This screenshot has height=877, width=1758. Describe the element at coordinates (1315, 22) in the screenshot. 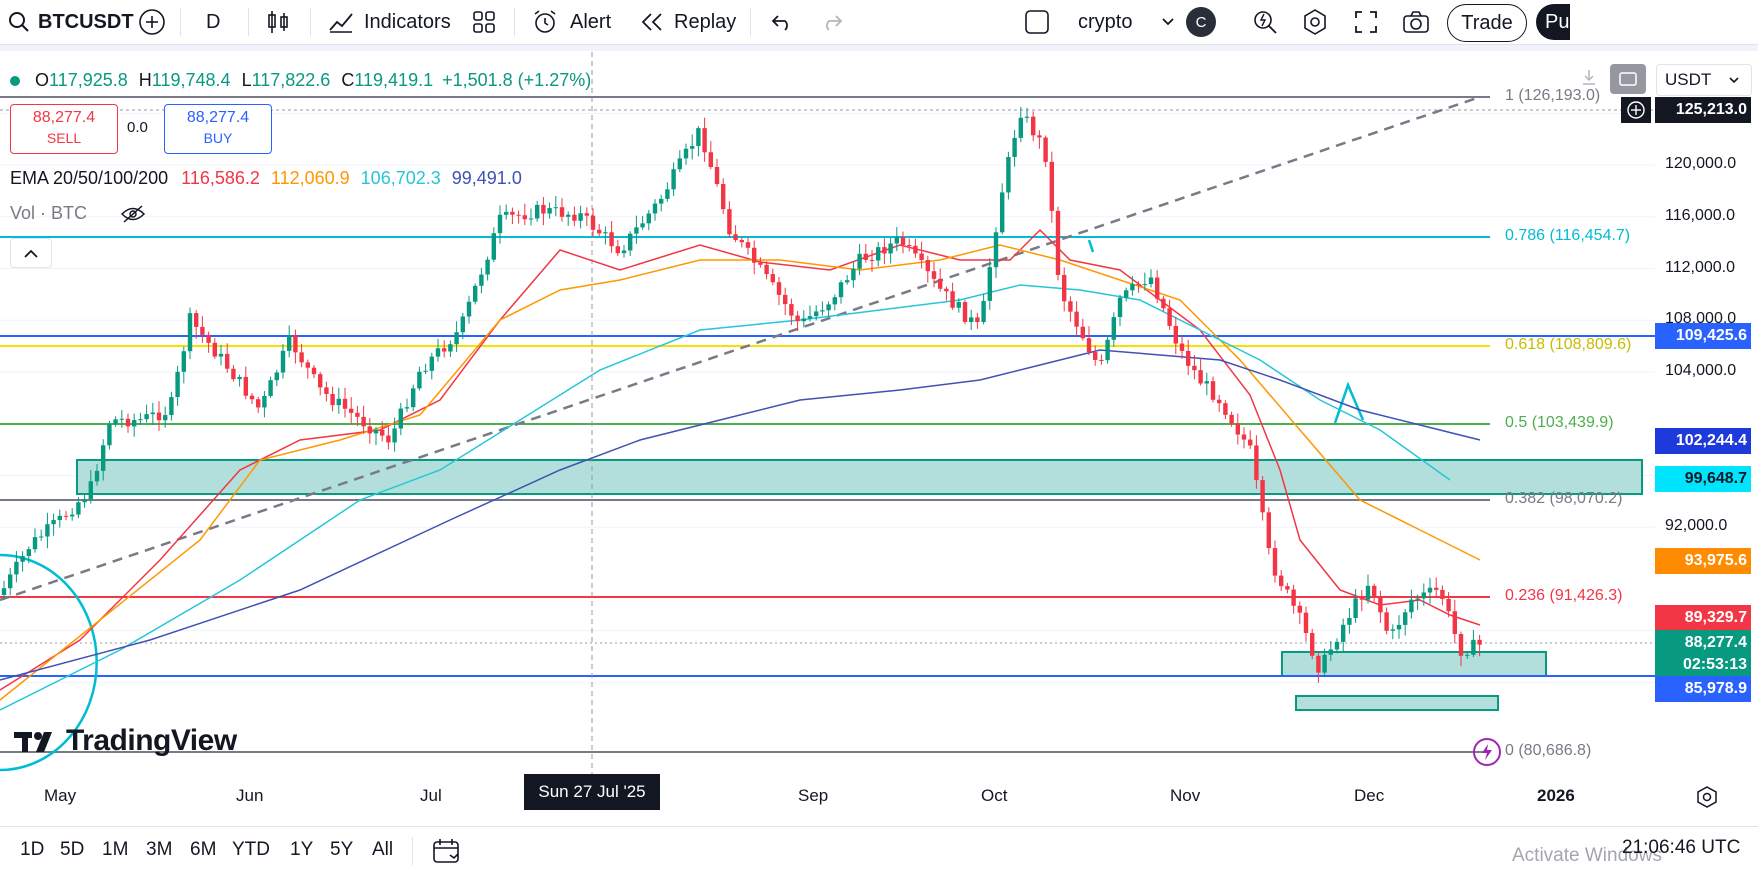

I see `settings-button` at that location.